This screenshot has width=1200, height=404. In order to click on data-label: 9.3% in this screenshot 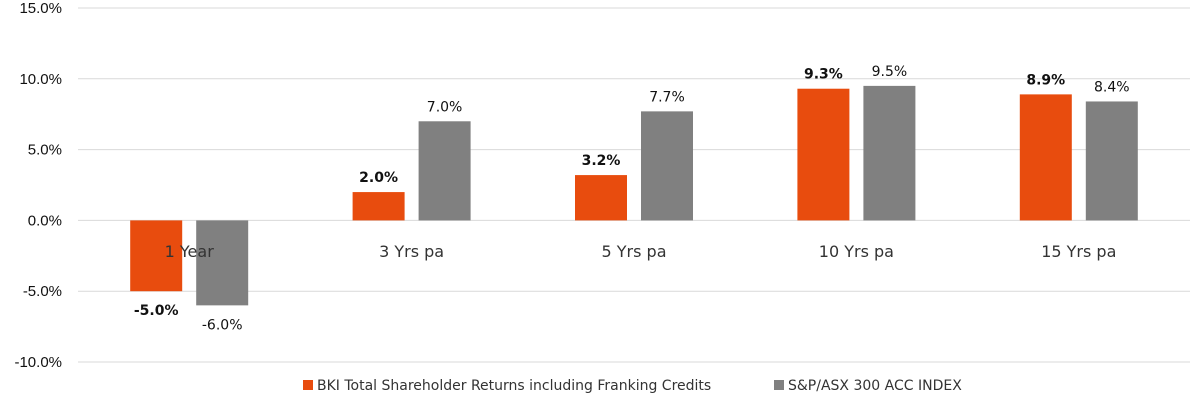, I will do `click(823, 75)`.